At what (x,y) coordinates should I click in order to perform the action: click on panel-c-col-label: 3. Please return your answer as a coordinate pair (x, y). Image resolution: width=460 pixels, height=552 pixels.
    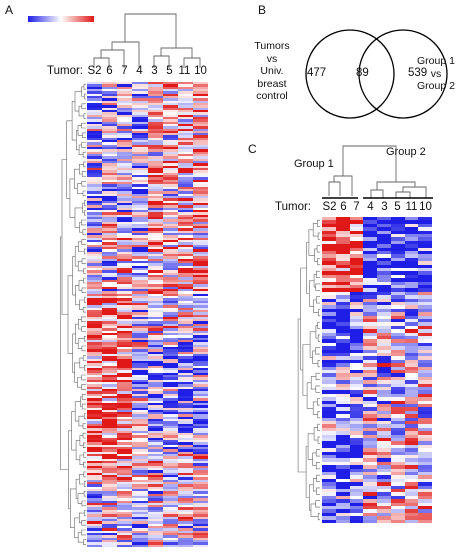
    Looking at the image, I should click on (384, 207).